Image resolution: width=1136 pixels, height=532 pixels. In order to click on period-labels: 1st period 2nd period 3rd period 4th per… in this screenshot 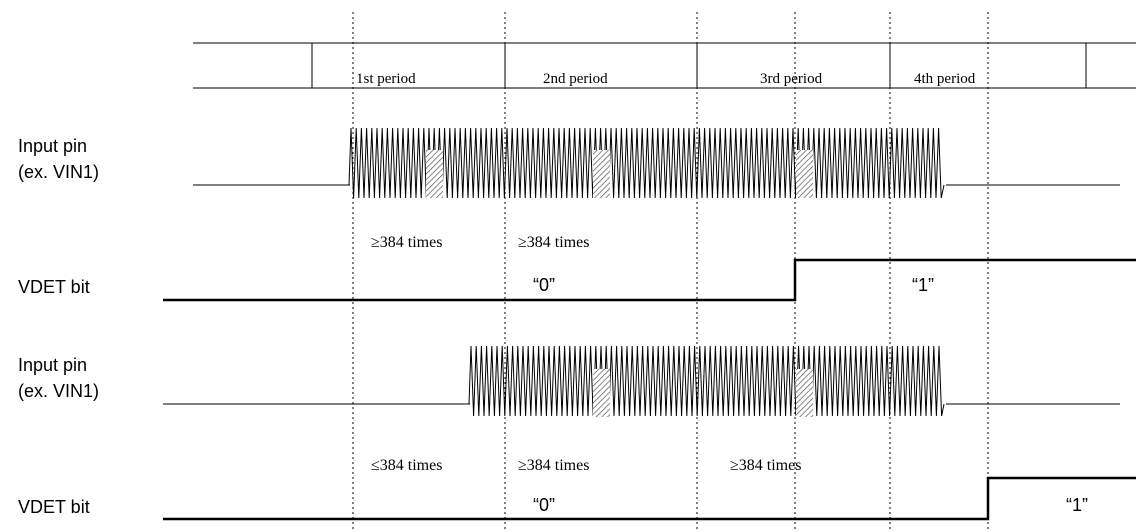, I will do `click(666, 79)`.